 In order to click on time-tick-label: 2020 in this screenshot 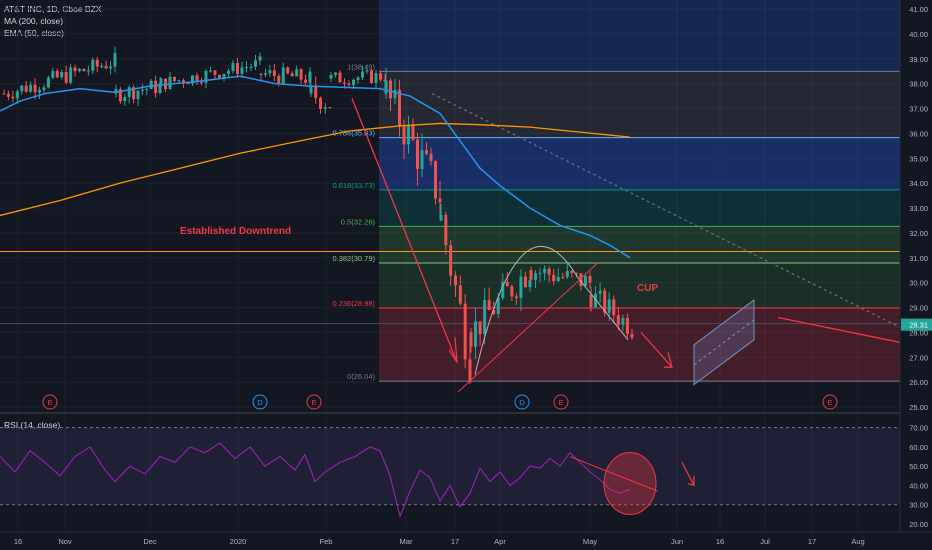, I will do `click(238, 541)`.